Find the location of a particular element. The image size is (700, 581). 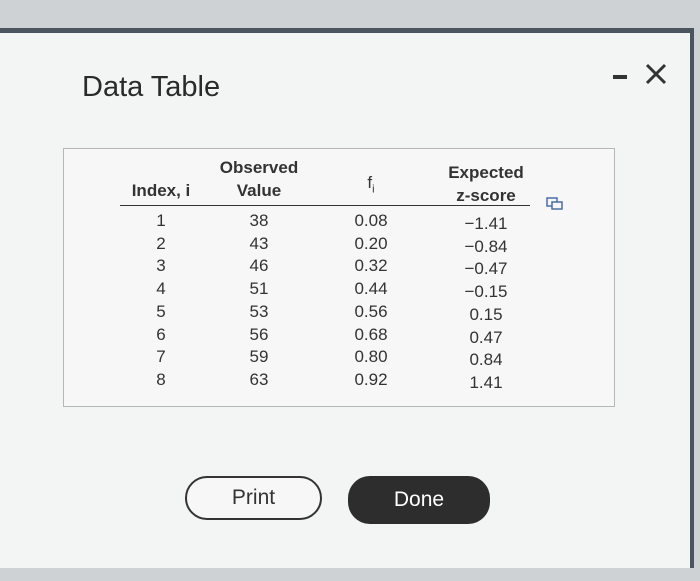

table-cell: 0.80 is located at coordinates (371, 357).